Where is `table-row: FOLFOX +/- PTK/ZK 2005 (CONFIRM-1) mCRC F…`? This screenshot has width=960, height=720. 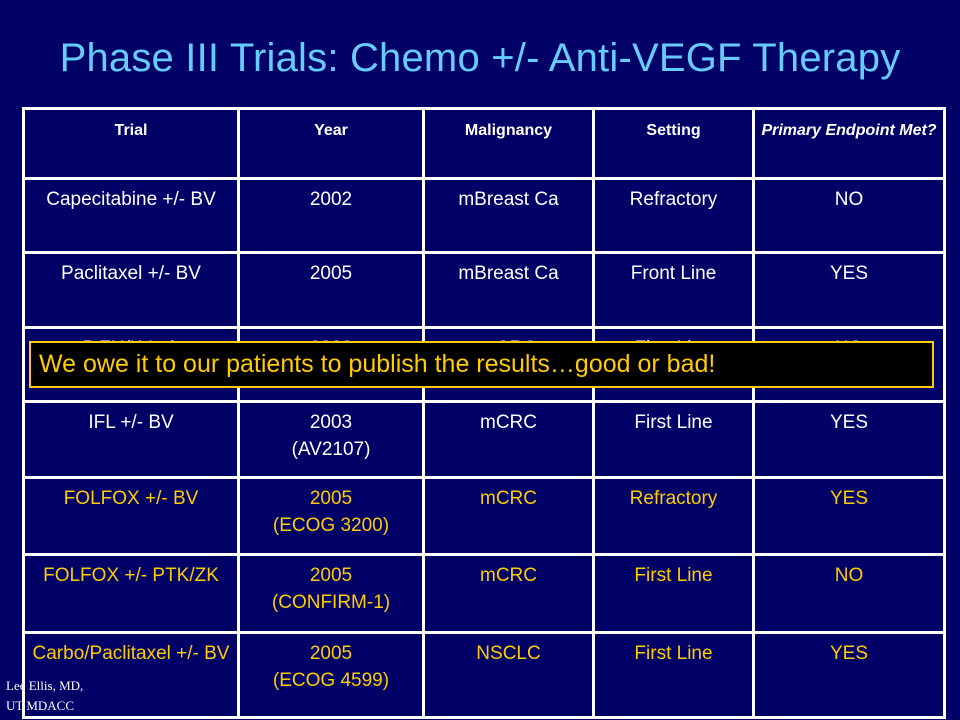 table-row: FOLFOX +/- PTK/ZK 2005 (CONFIRM-1) mCRC F… is located at coordinates (484, 593).